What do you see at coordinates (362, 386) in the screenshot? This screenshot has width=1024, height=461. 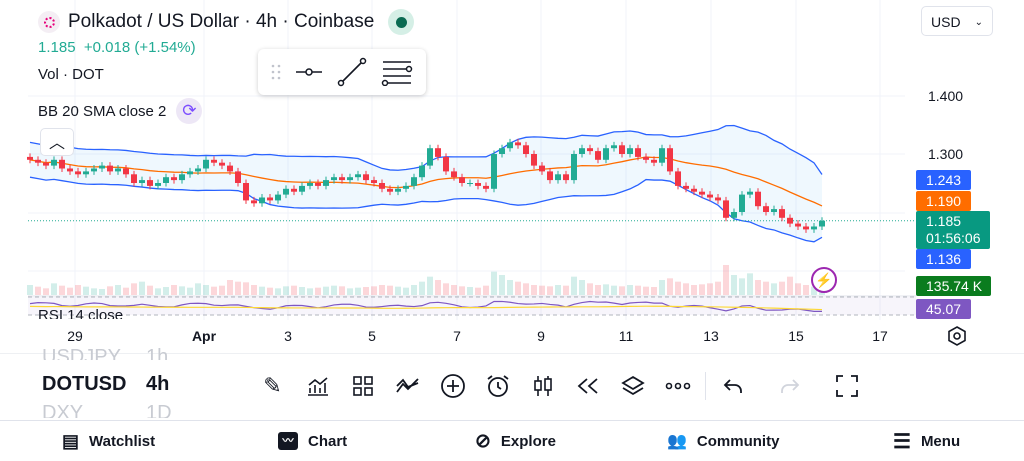 I see `layout-grid-icon` at bounding box center [362, 386].